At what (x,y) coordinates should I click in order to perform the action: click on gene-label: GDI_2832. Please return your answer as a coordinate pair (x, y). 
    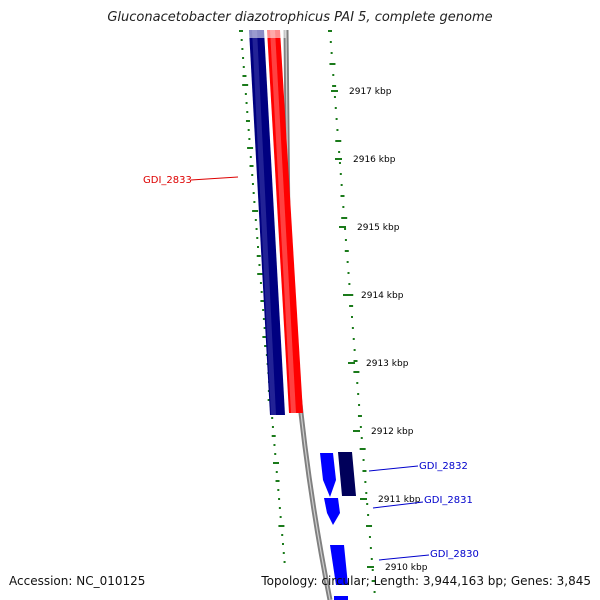
    Looking at the image, I should click on (443, 466).